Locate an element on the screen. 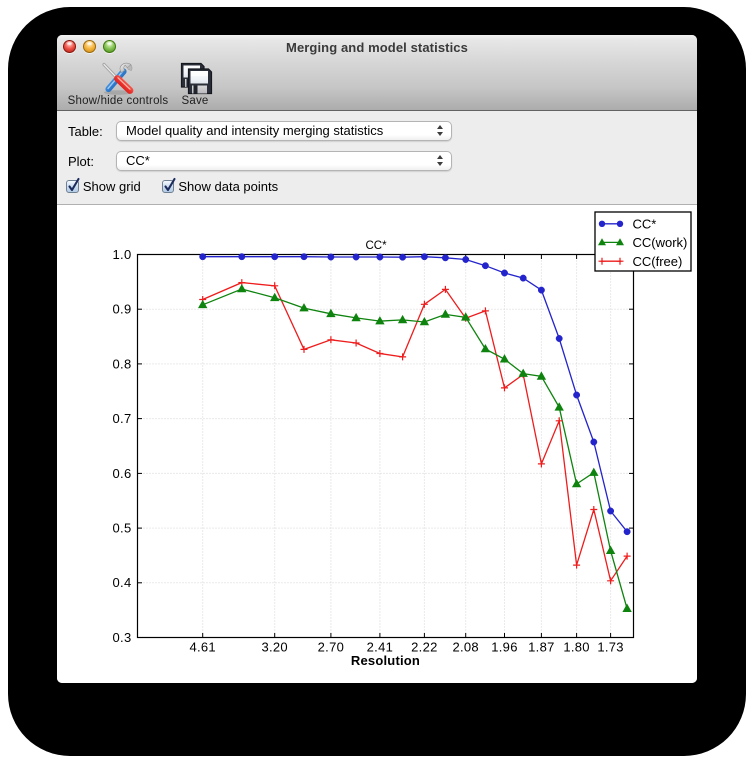  svg-text: 2.70 is located at coordinates (331, 647).